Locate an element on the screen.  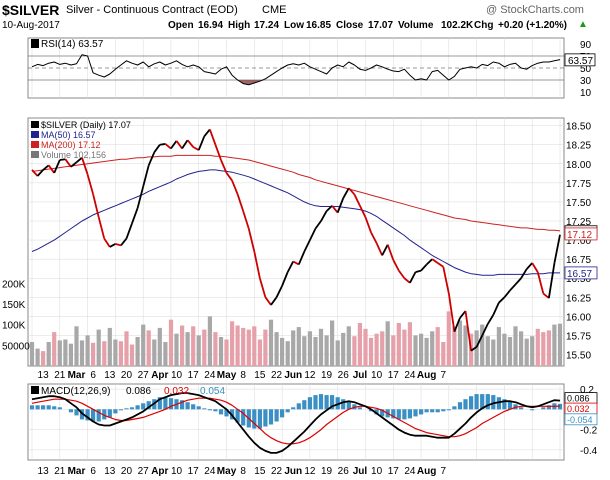
x-axis-label-bottom: 20 is located at coordinates (127, 471).